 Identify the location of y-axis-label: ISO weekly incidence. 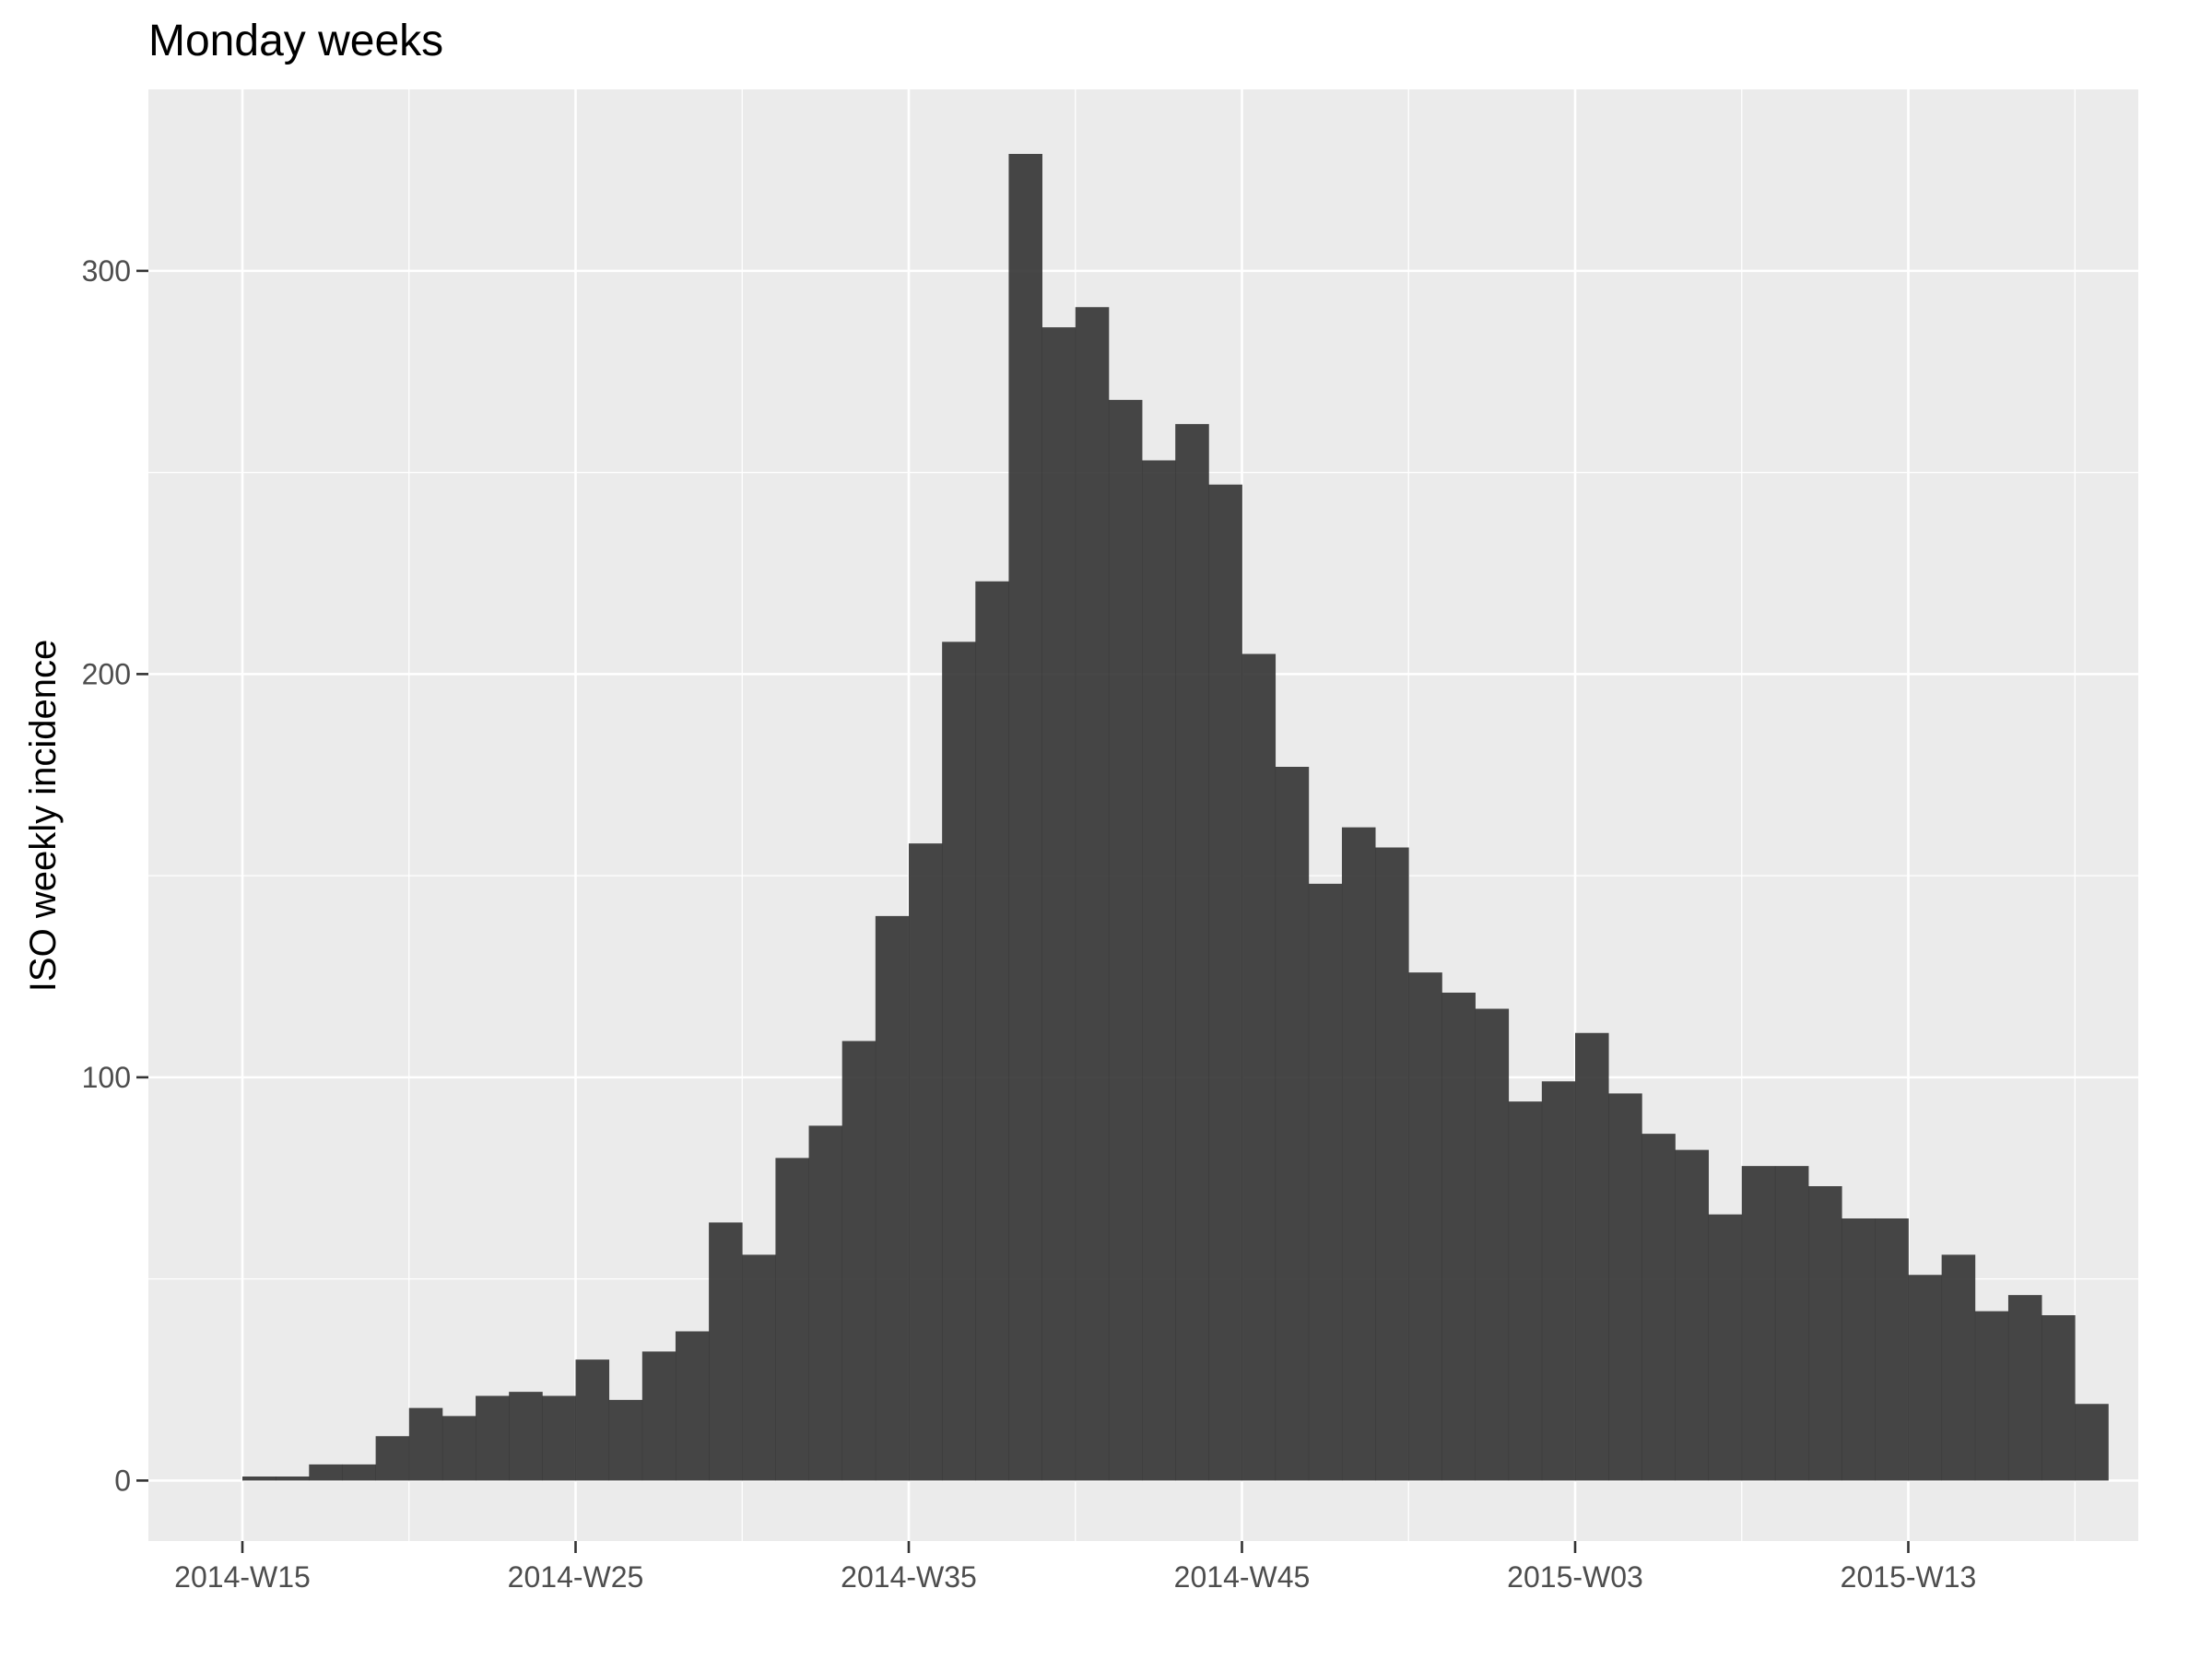
(43, 816).